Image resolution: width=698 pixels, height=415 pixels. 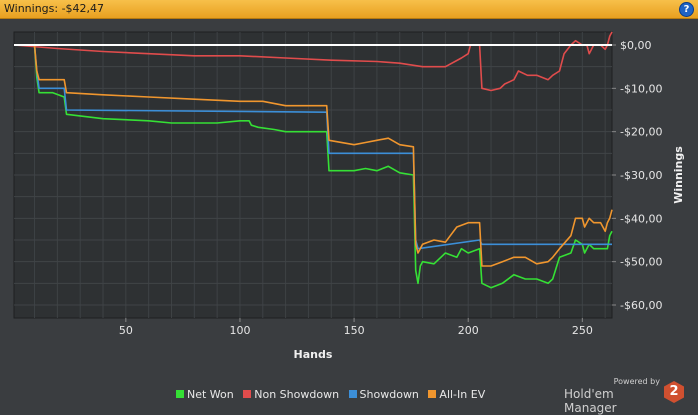 What do you see at coordinates (210, 394) in the screenshot?
I see `legend-label-net-won: Net Won` at bounding box center [210, 394].